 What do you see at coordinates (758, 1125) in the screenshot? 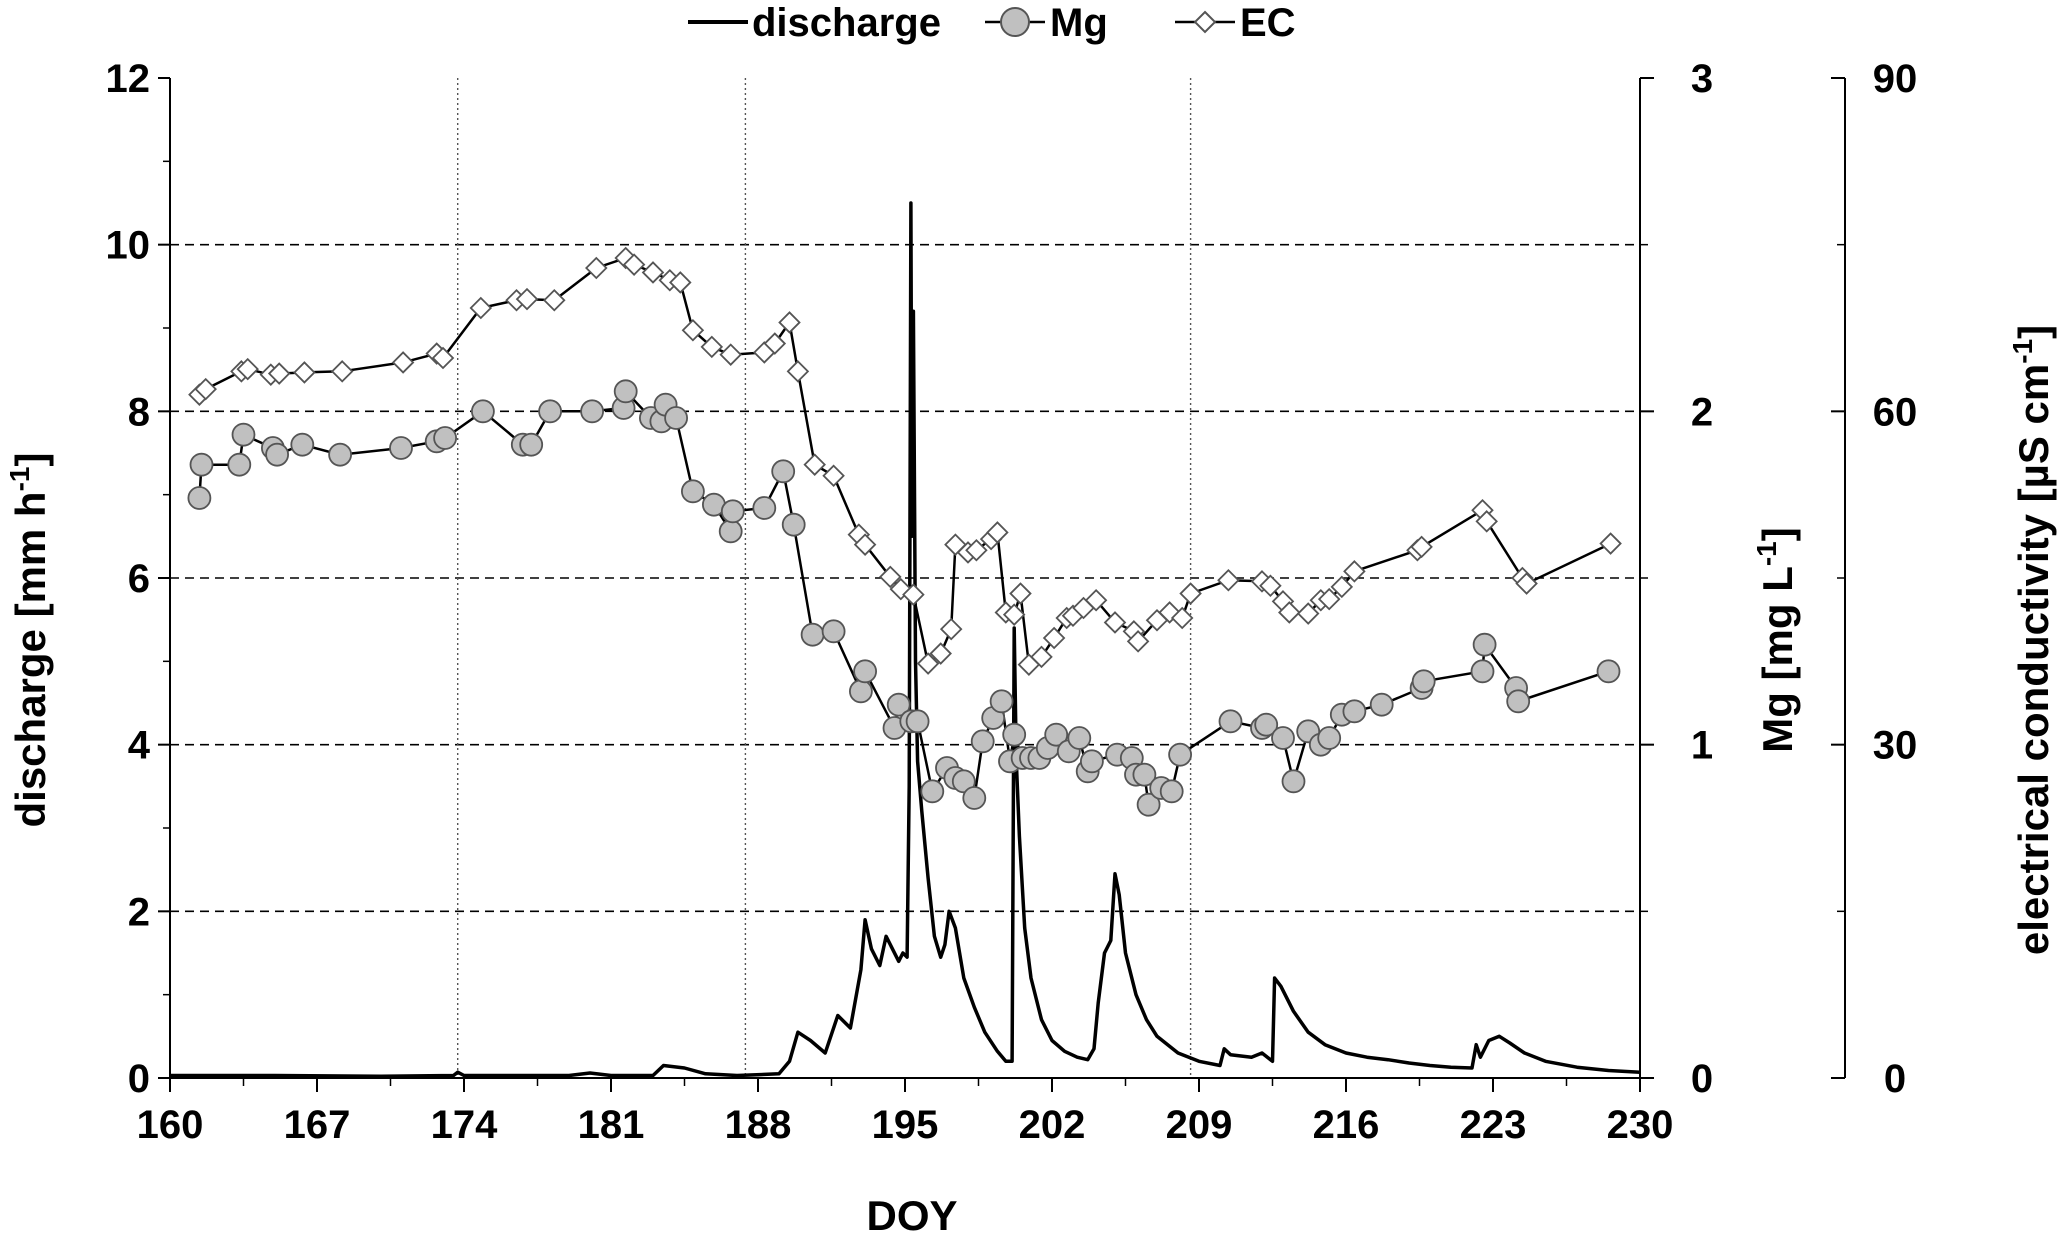
I see `x-tick-label: 188` at bounding box center [758, 1125].